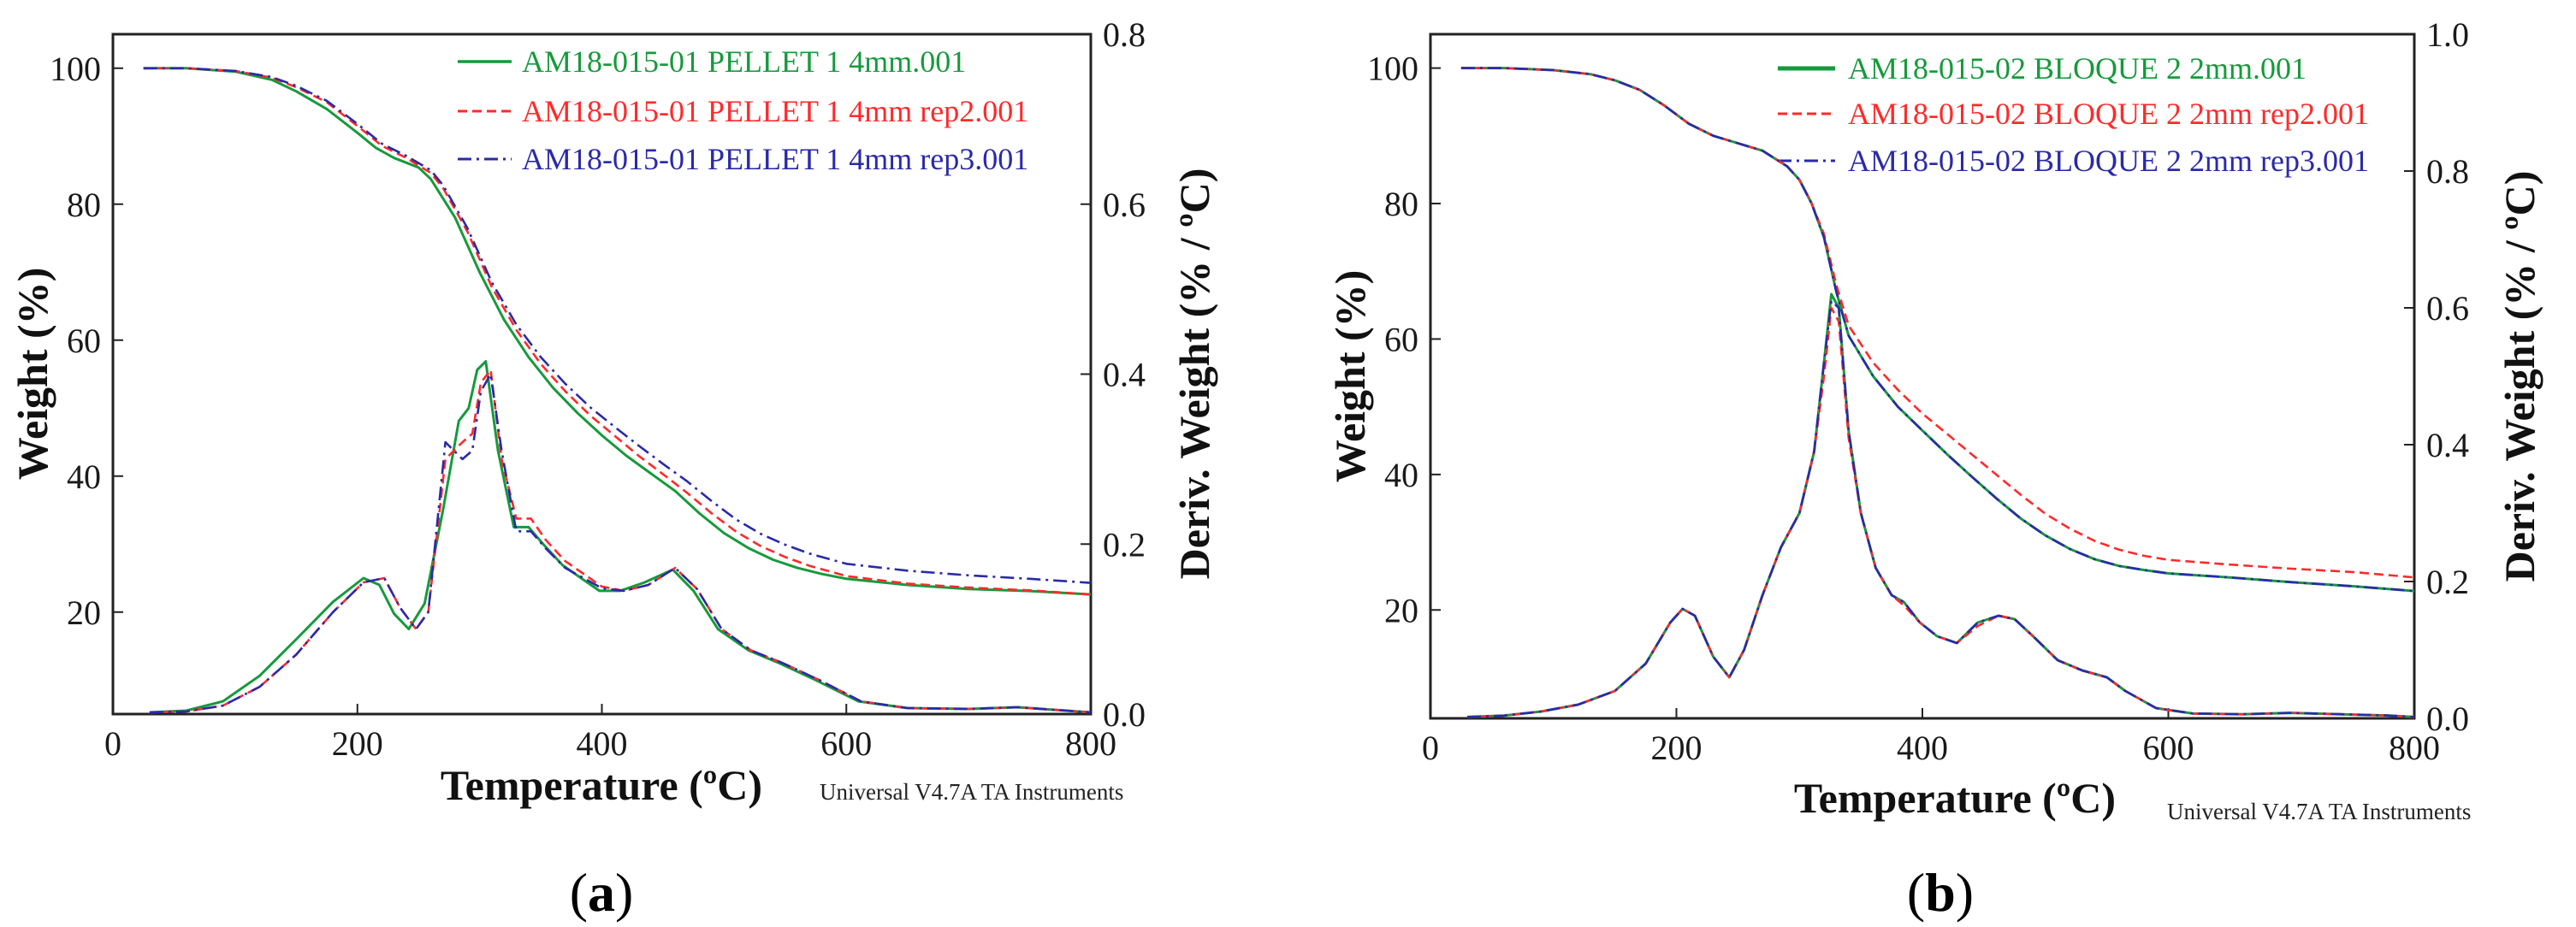  I want to click on panel-a-legend-label-1: AM18-015-01 PELLET 1 4mm rep2.001, so click(775, 111).